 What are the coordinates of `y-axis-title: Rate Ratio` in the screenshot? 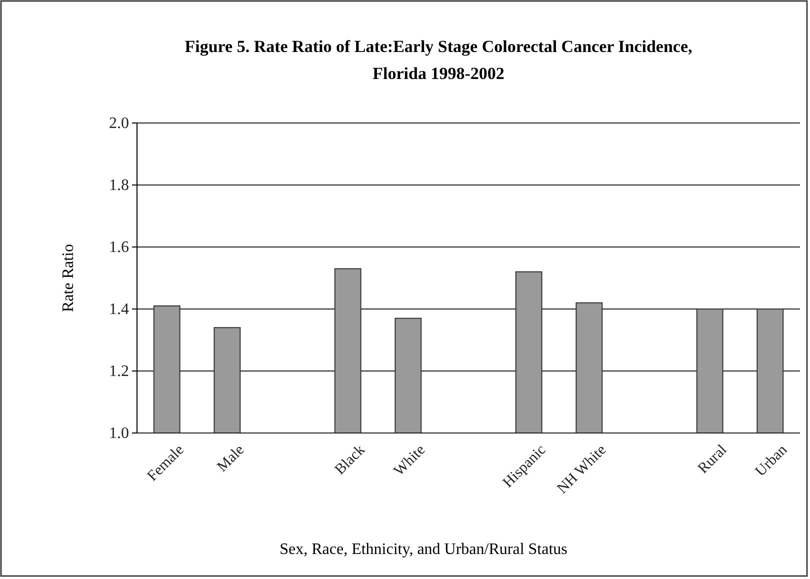 It's located at (68, 278).